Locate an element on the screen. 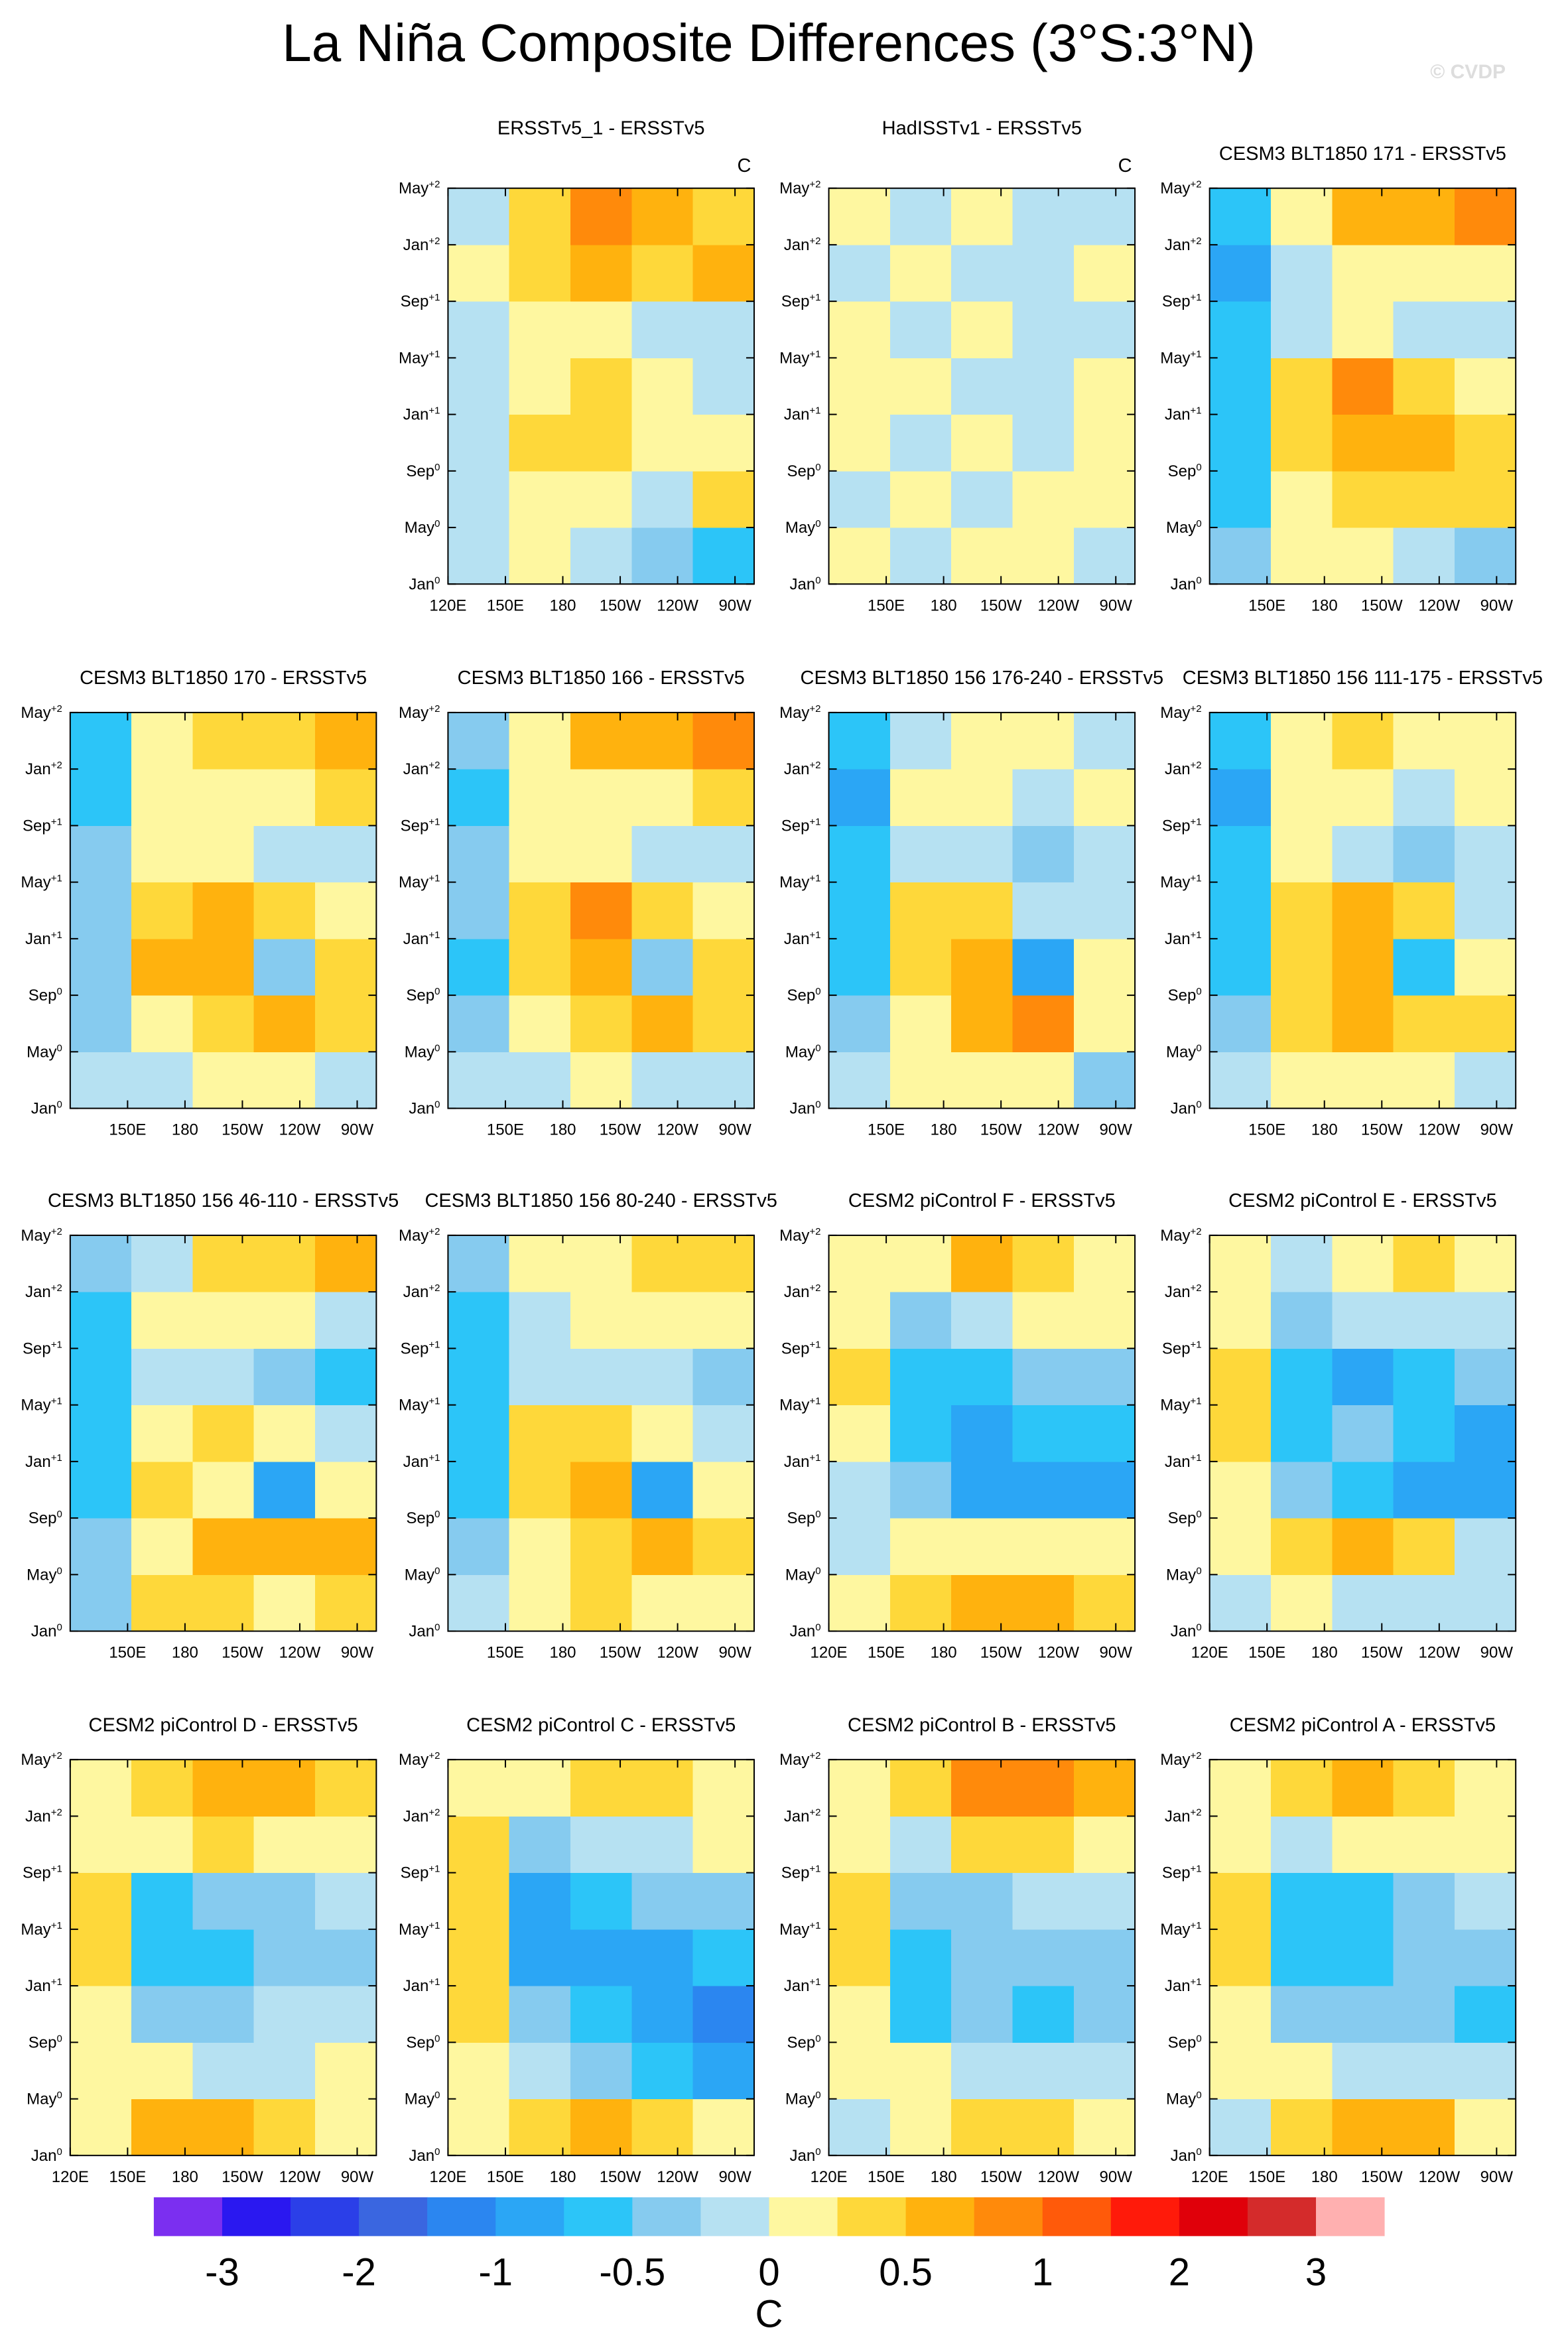  panel-title: CESM2 piControl E - ERSSTv5 is located at coordinates (1362, 1200).